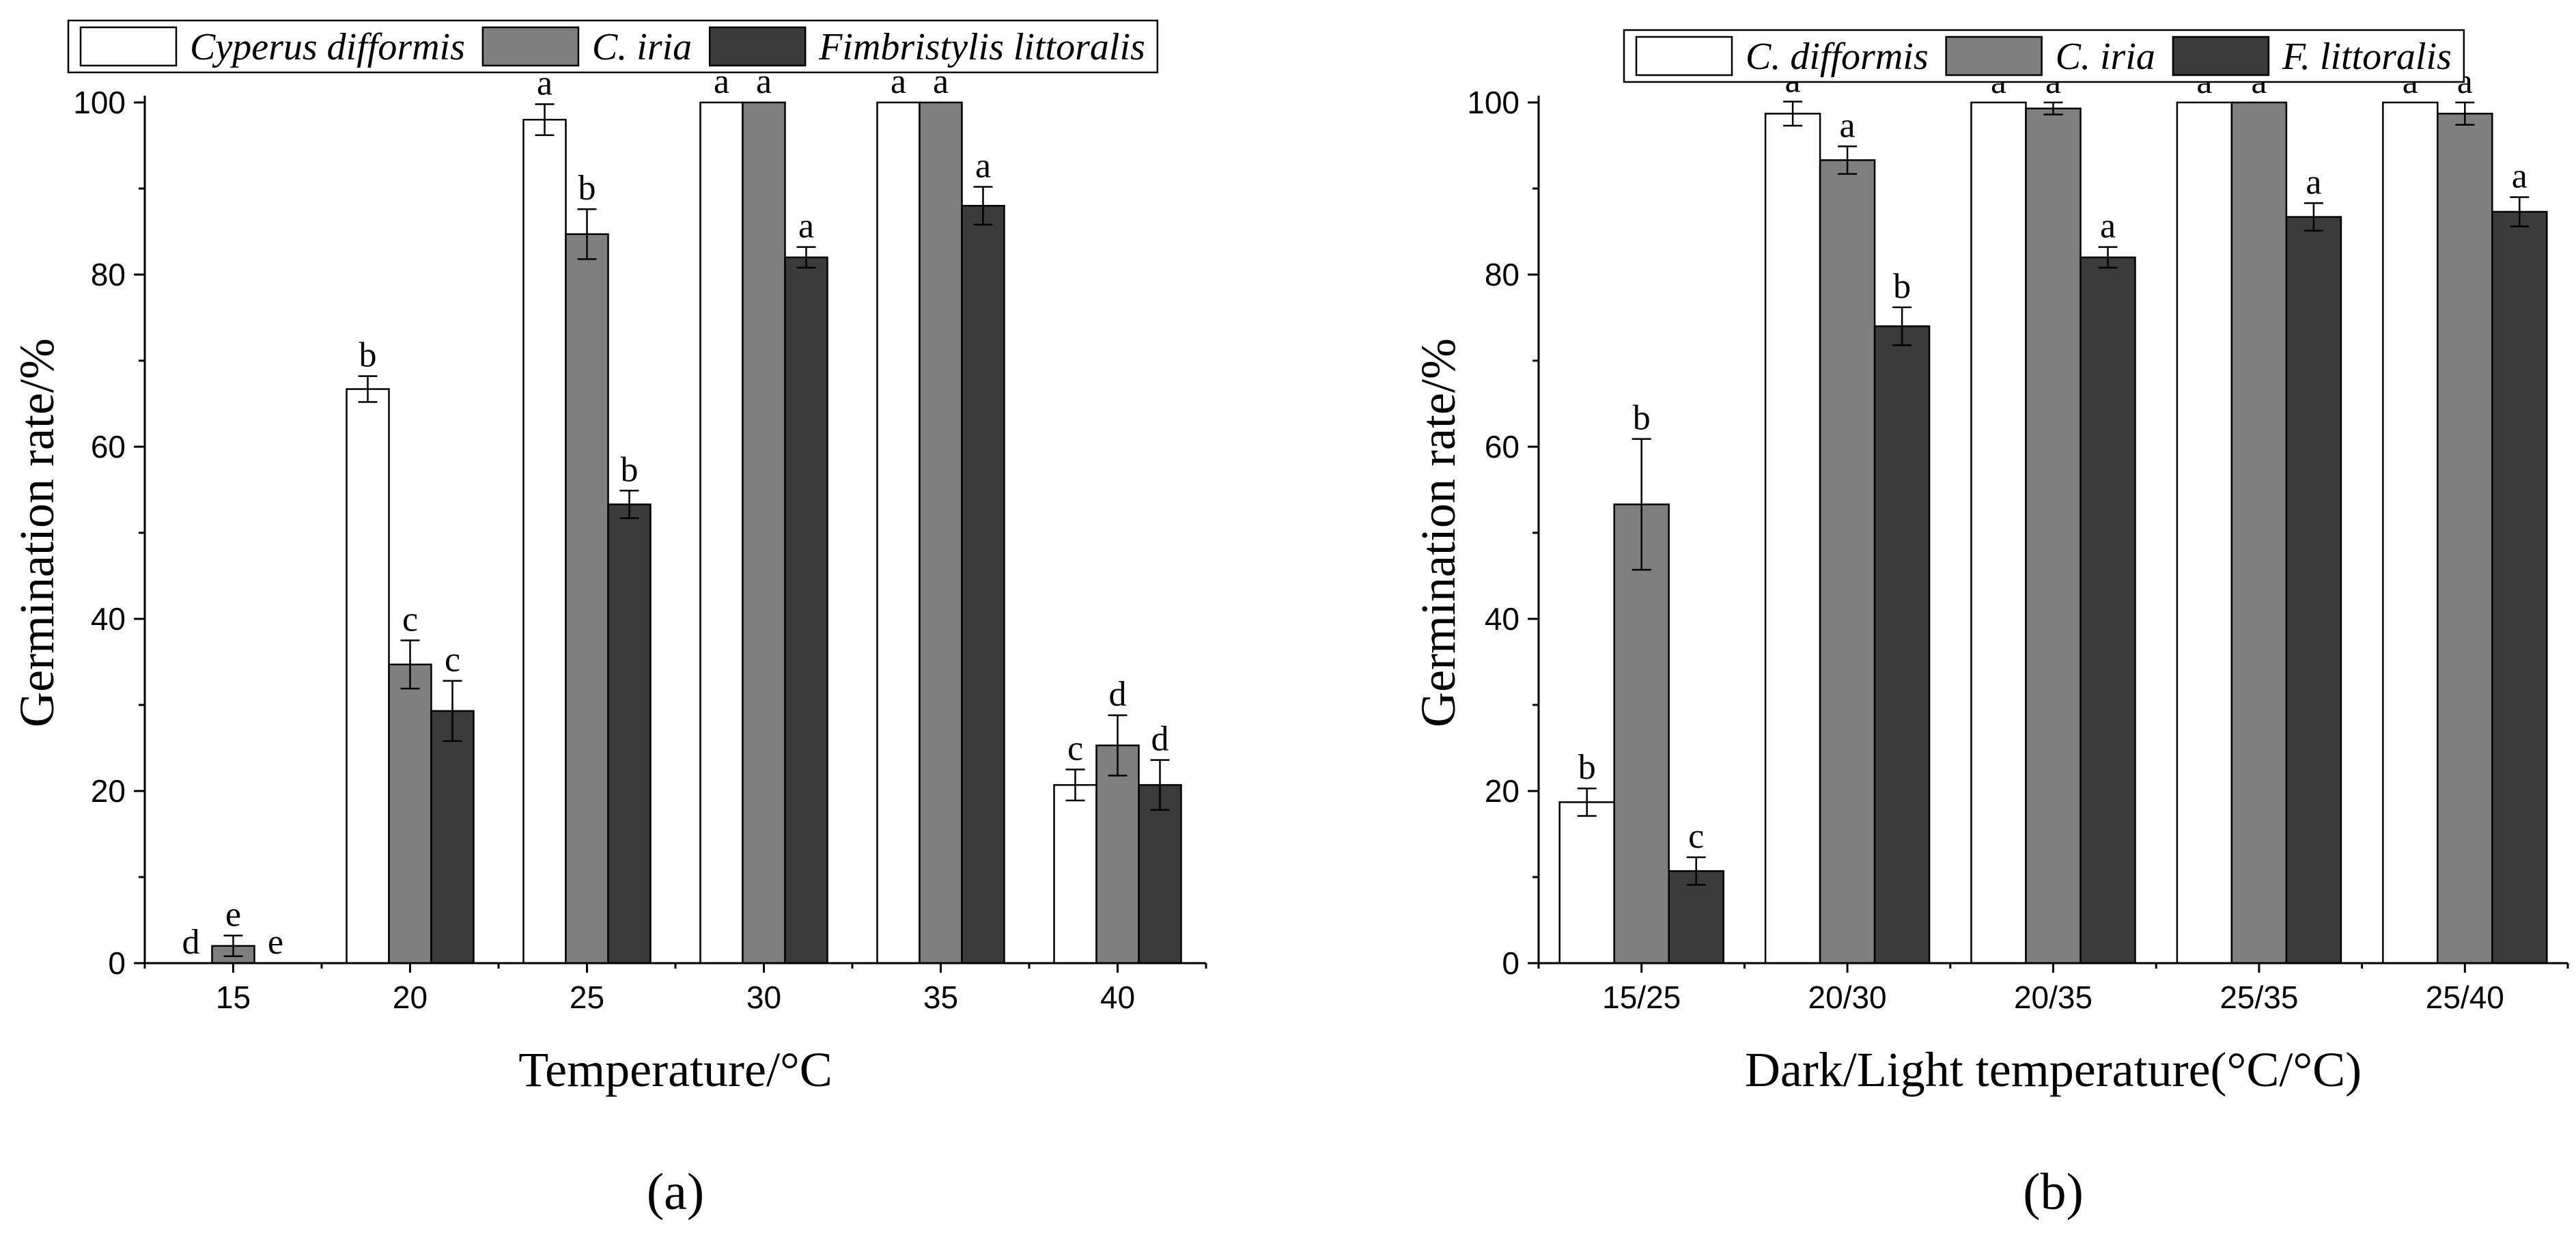 The height and width of the screenshot is (1235, 2576). Describe the element at coordinates (2053, 1192) in the screenshot. I see `panel-label: (b)` at that location.